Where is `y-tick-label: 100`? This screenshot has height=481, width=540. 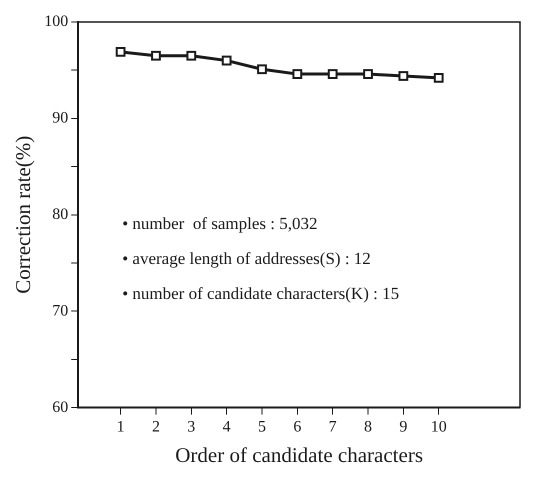
y-tick-label: 100 is located at coordinates (56, 21).